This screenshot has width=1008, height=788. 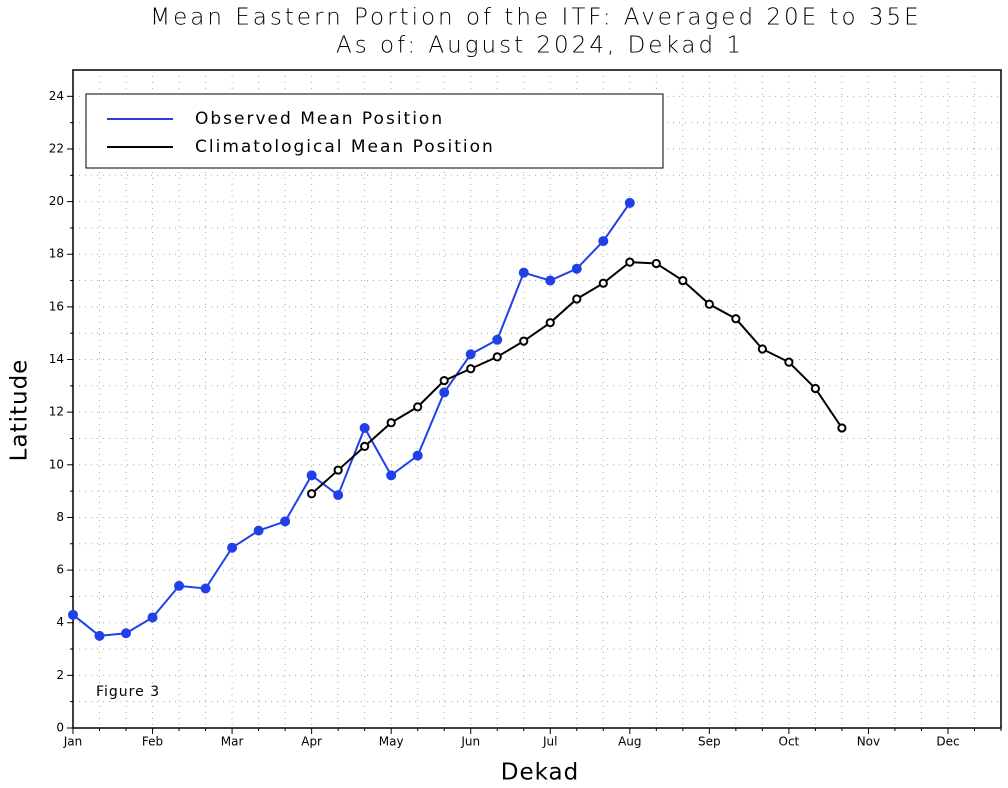 I want to click on x-tick-label: Dec, so click(x=947, y=742).